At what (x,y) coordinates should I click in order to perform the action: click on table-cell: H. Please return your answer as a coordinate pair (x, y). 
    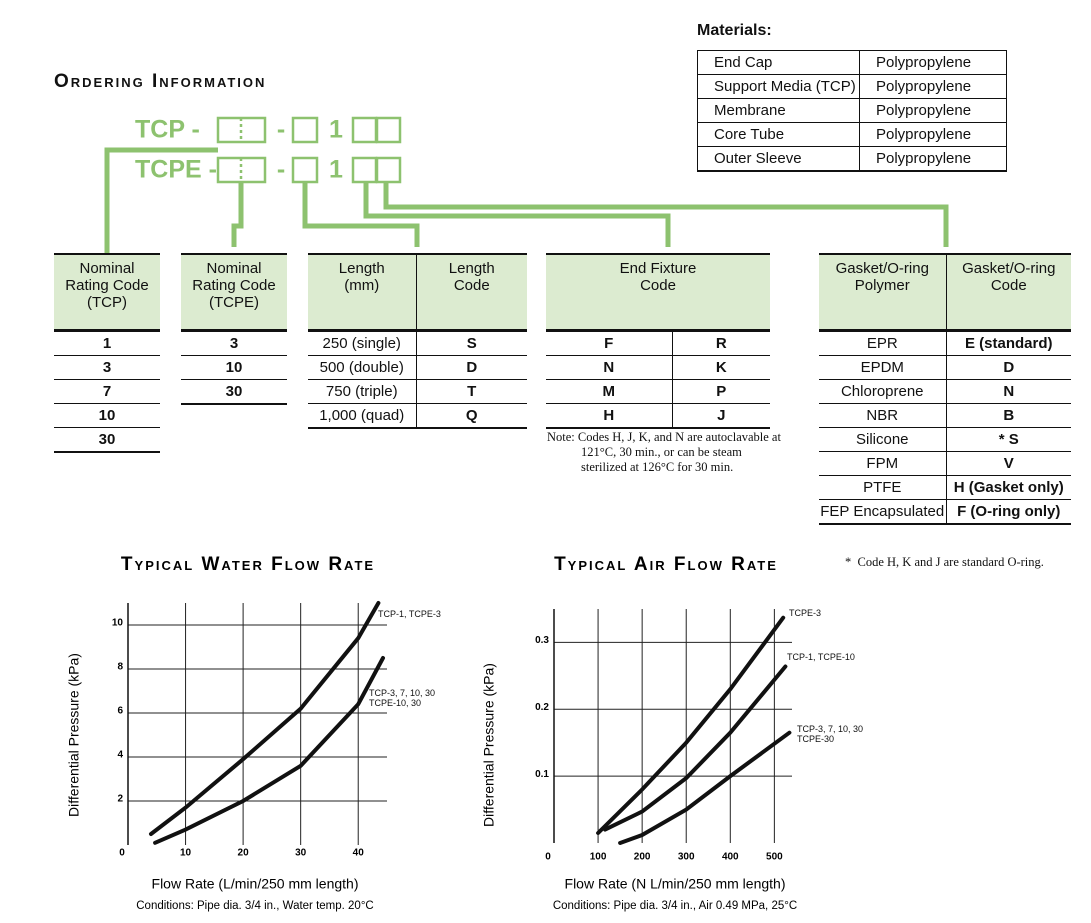
    Looking at the image, I should click on (609, 416).